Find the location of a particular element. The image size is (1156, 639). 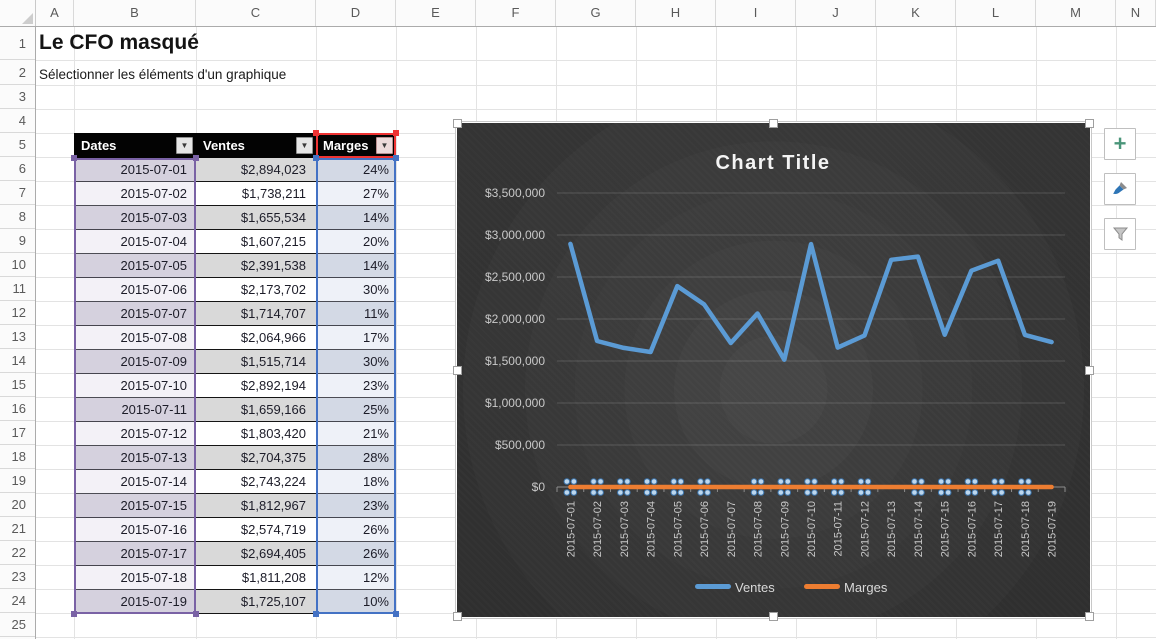

row-header-24: 24 is located at coordinates (17, 601).